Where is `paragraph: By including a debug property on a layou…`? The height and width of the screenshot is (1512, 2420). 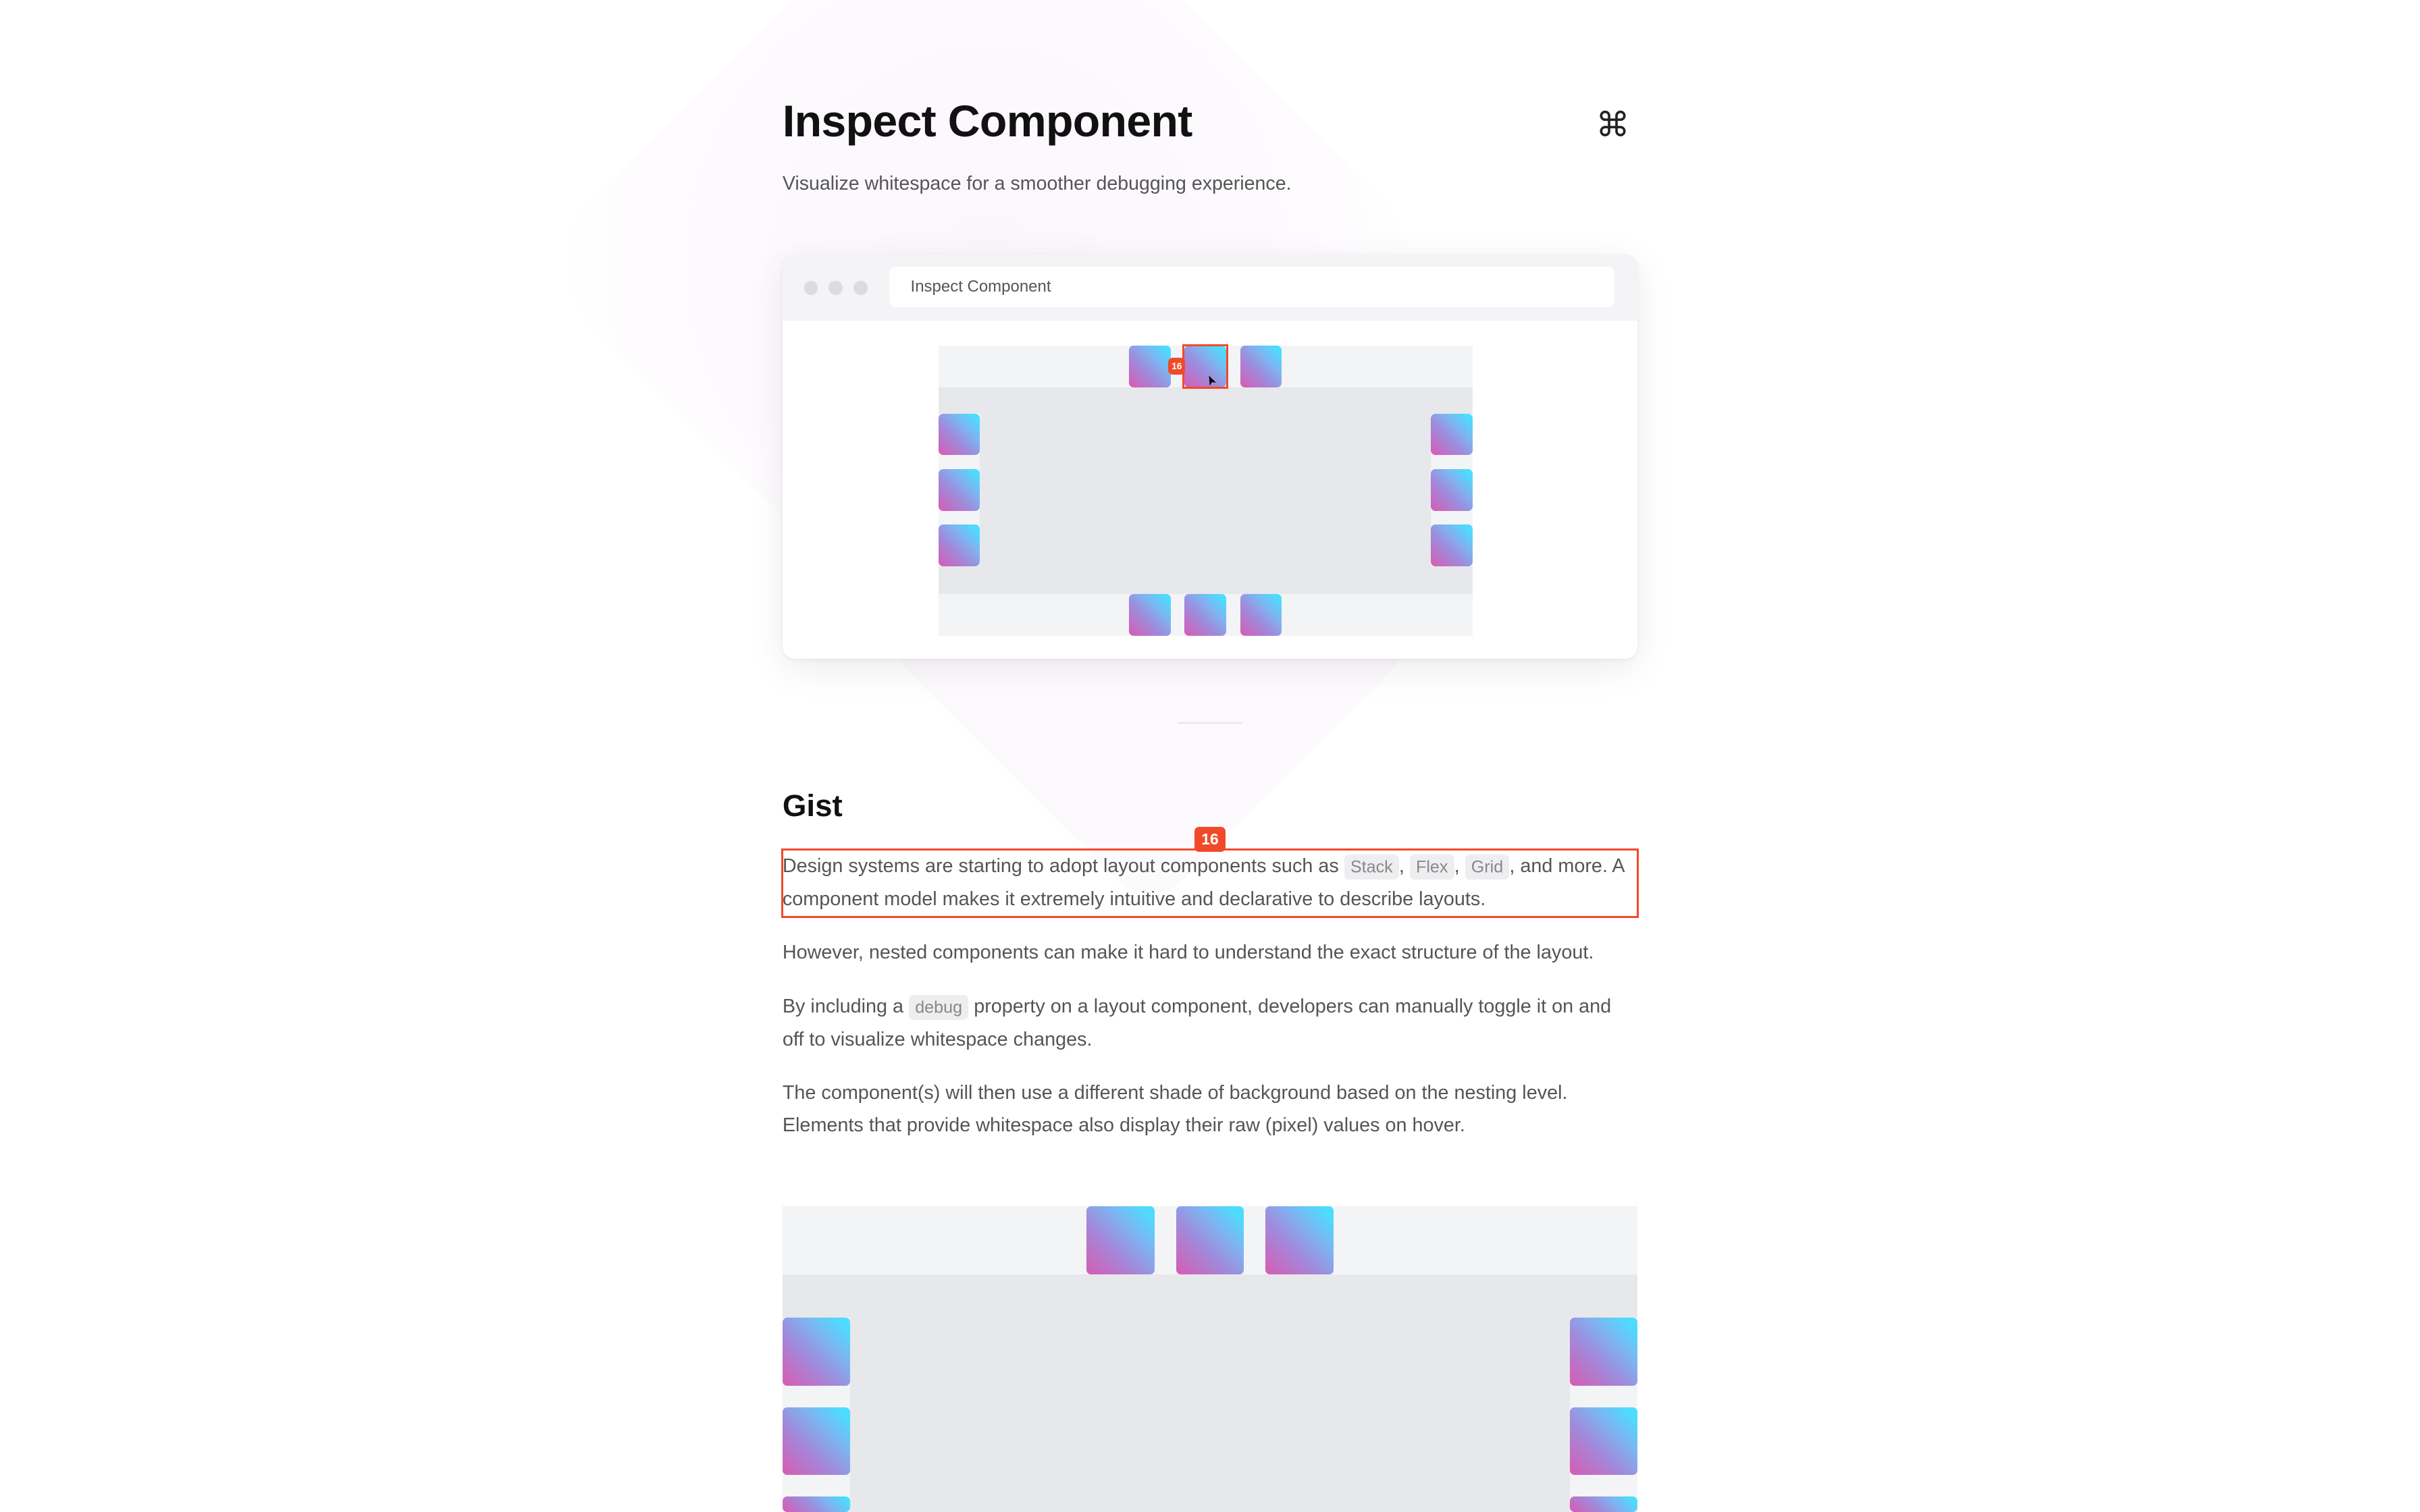 paragraph: By including a debug property on a layou… is located at coordinates (1199, 1023).